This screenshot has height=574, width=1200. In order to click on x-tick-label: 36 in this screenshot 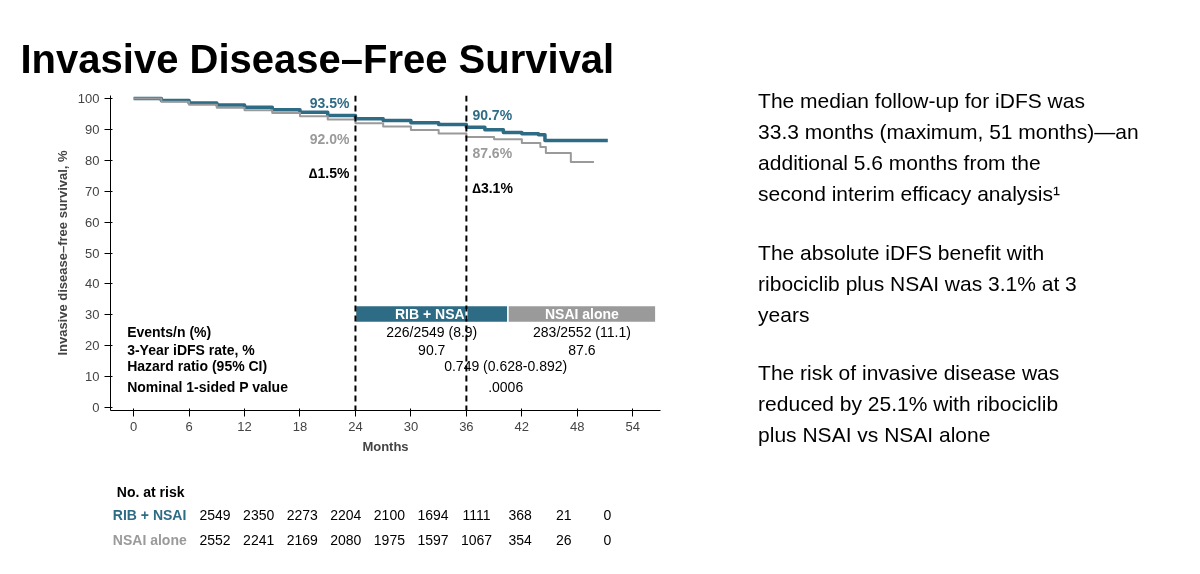, I will do `click(466, 426)`.